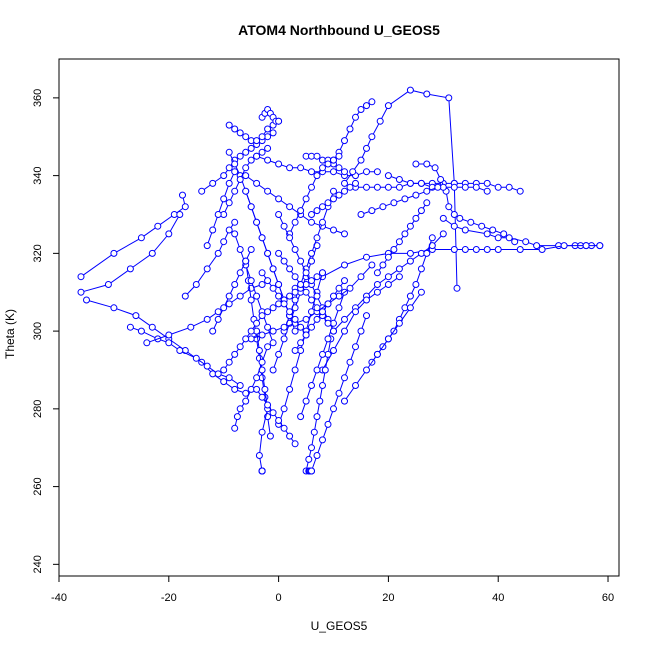 This screenshot has height=650, width=650. What do you see at coordinates (38, 409) in the screenshot?
I see `y-tick-label: 280` at bounding box center [38, 409].